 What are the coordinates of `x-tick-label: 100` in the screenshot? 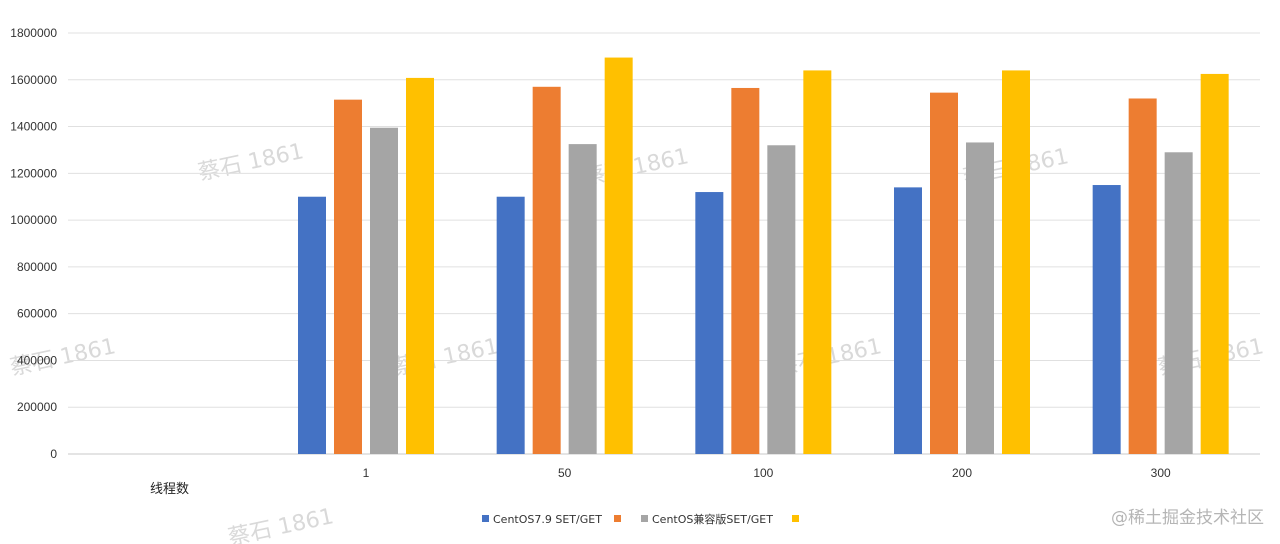 It's located at (763, 473).